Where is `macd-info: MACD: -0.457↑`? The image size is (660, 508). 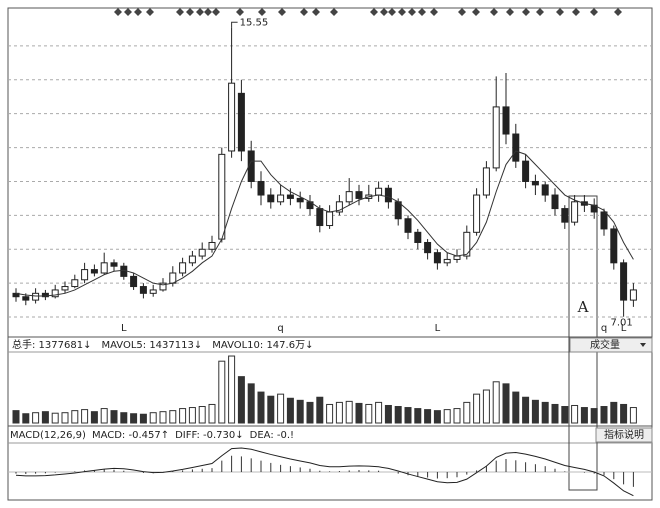 macd-info: MACD: -0.457↑ is located at coordinates (130, 435).